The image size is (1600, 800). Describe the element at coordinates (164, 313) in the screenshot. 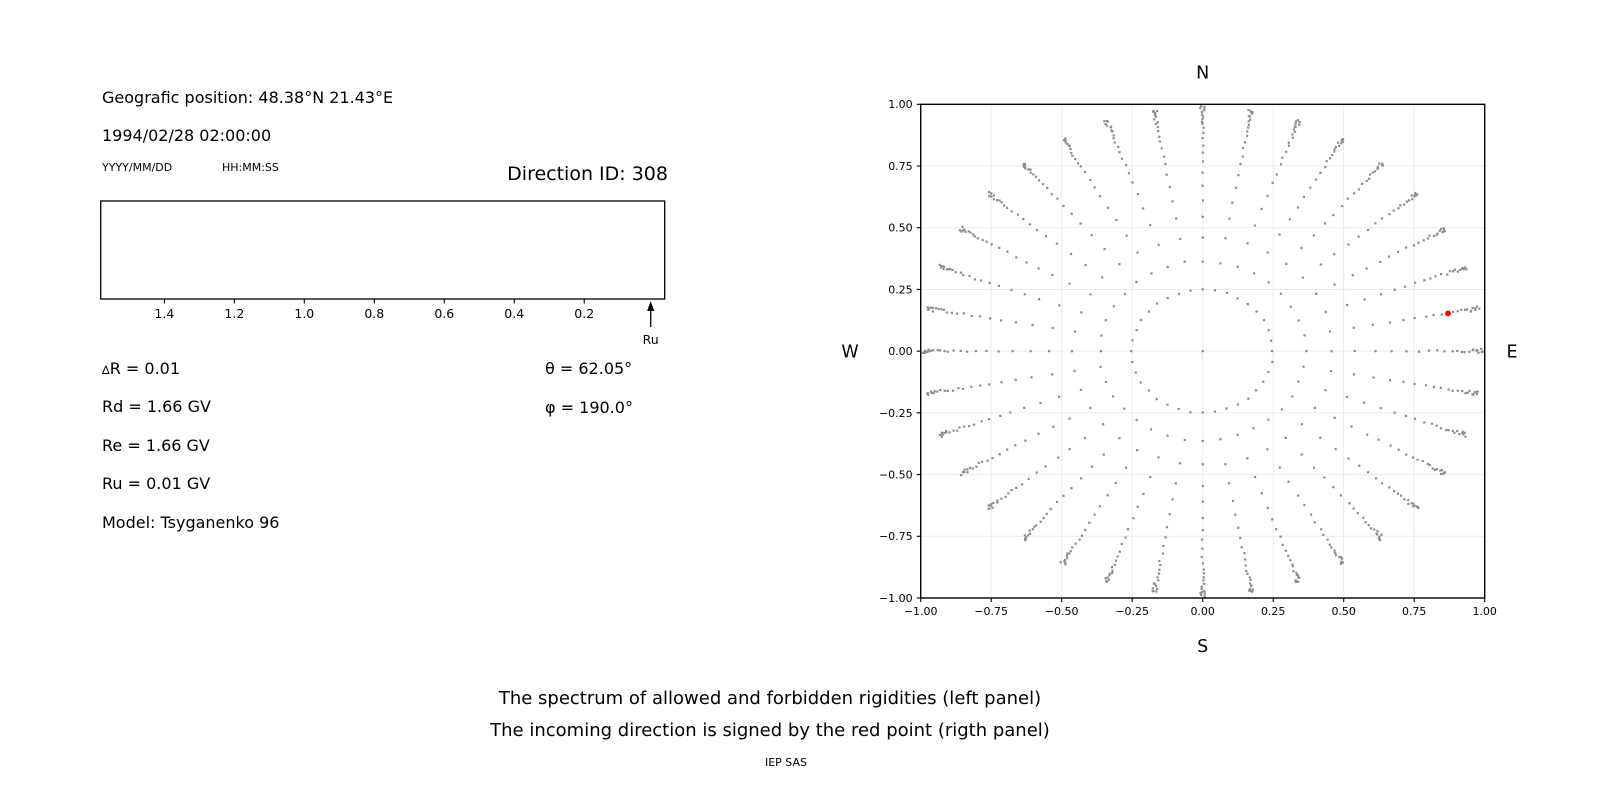

I see `svg-text: 1.4` at that location.